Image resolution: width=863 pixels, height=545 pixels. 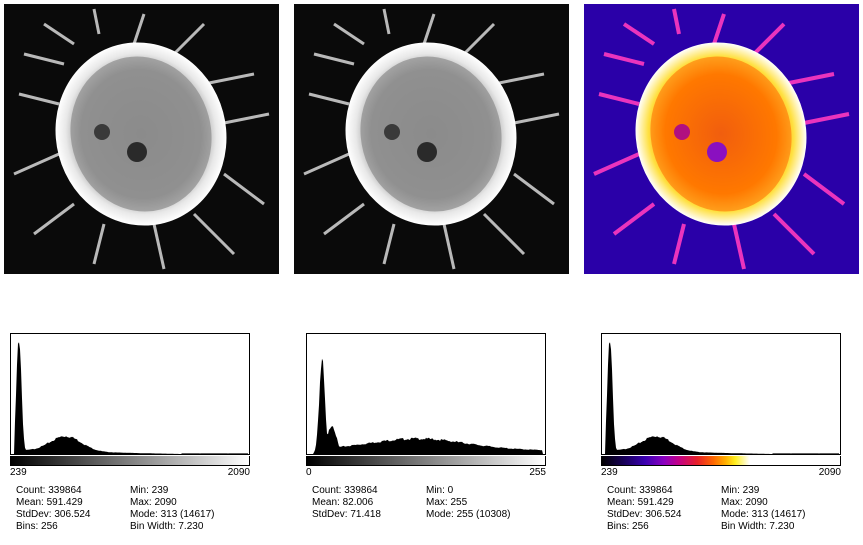 I want to click on axis-min-label: 0, so click(x=309, y=472).